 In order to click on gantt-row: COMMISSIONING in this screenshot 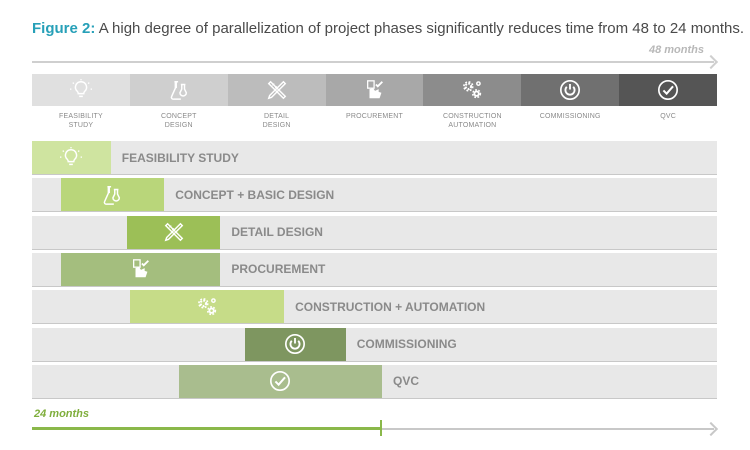, I will do `click(374, 344)`.